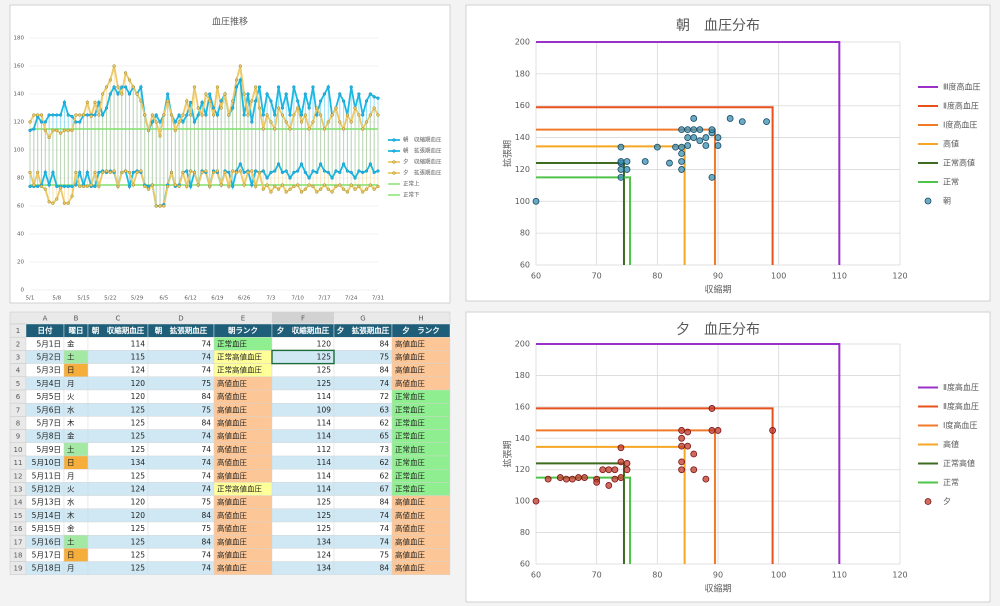 The height and width of the screenshot is (606, 1000). Describe the element at coordinates (522, 73) in the screenshot. I see `y-tick-label: 180` at that location.